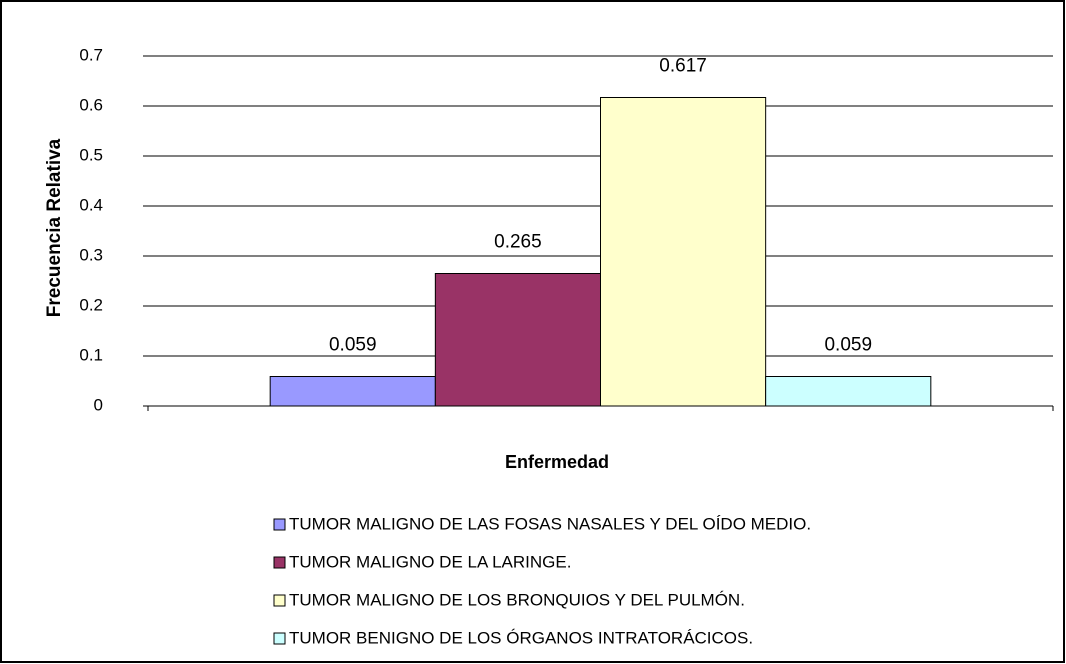 Image resolution: width=1066 pixels, height=664 pixels. What do you see at coordinates (91, 254) in the screenshot?
I see `y-tick-label: 0.3` at bounding box center [91, 254].